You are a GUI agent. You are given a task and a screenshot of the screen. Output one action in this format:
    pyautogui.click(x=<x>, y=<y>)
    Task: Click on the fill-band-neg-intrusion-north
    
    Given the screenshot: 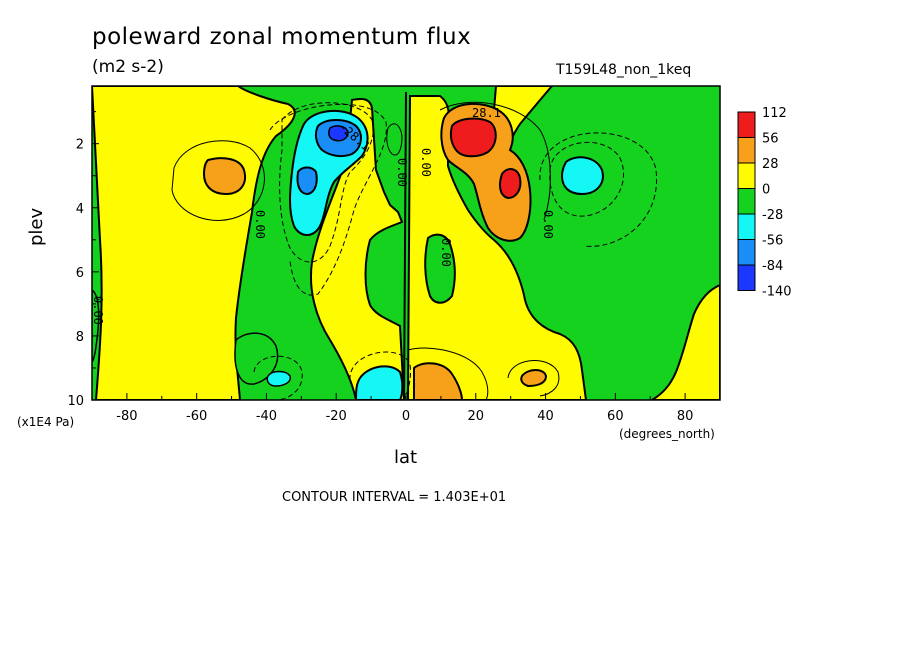 What is the action you would take?
    pyautogui.click(x=440, y=268)
    